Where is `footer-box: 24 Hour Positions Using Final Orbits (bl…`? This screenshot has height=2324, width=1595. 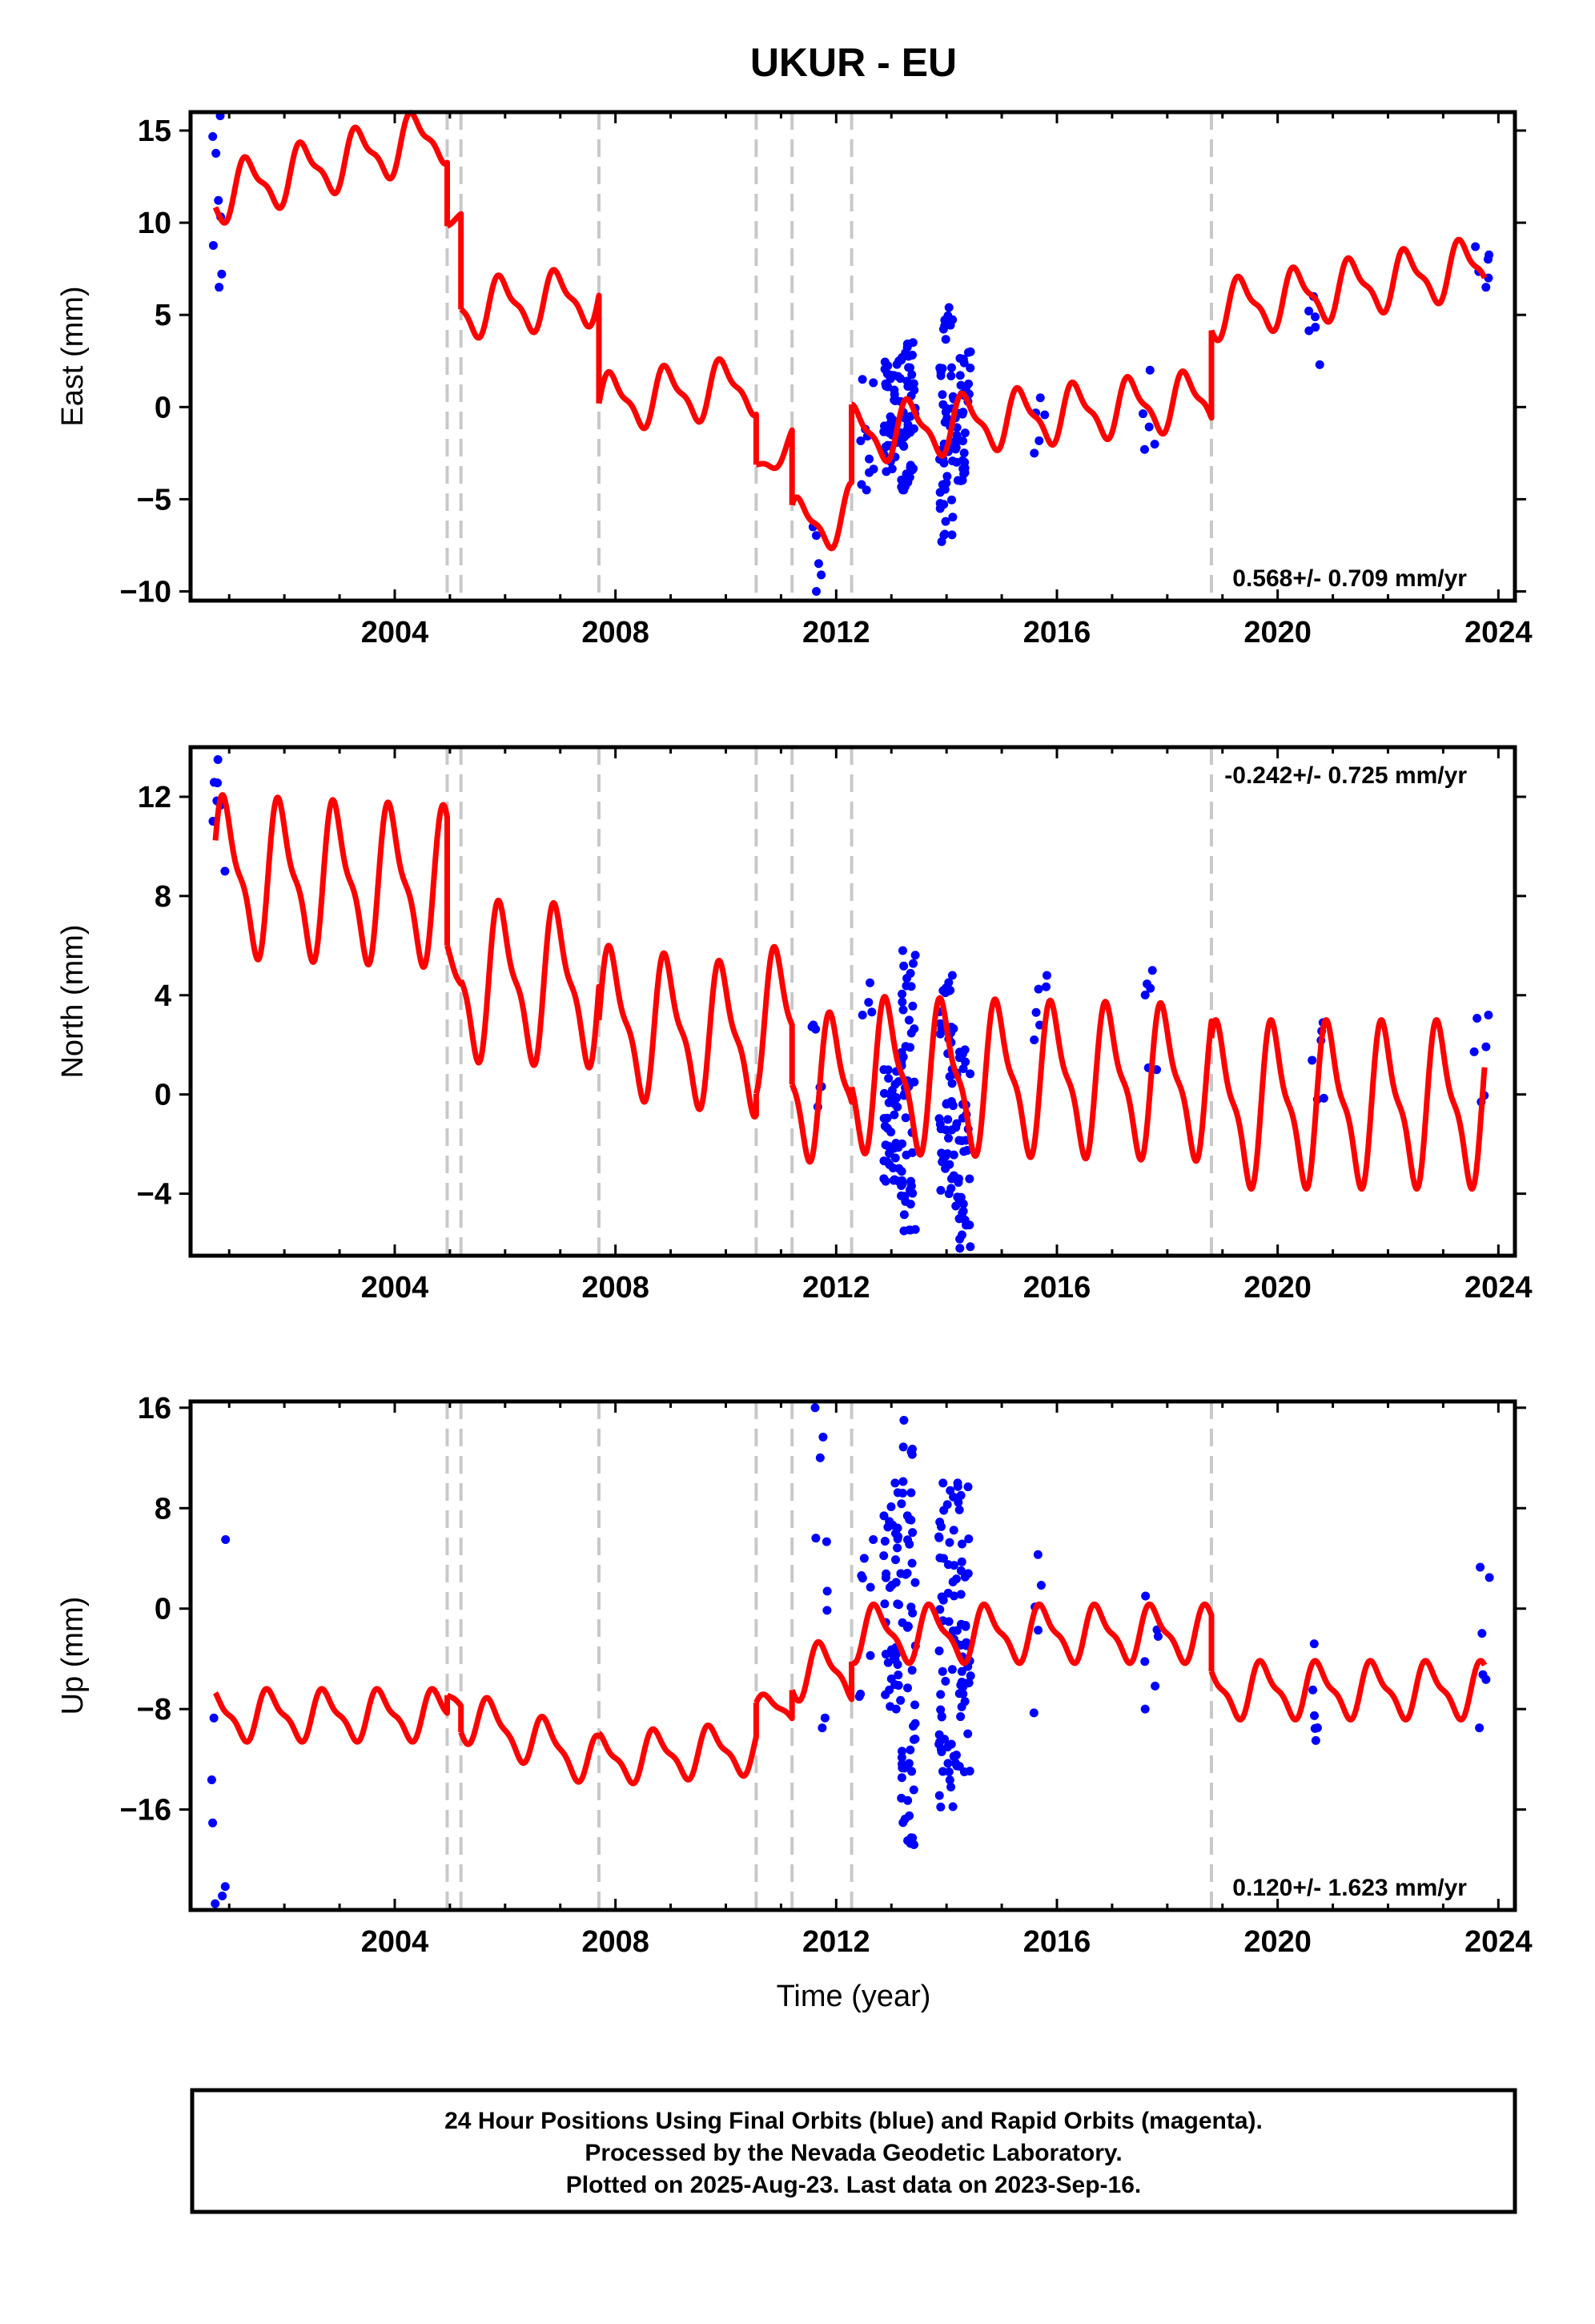 footer-box: 24 Hour Positions Using Final Orbits (bl… is located at coordinates (853, 2151).